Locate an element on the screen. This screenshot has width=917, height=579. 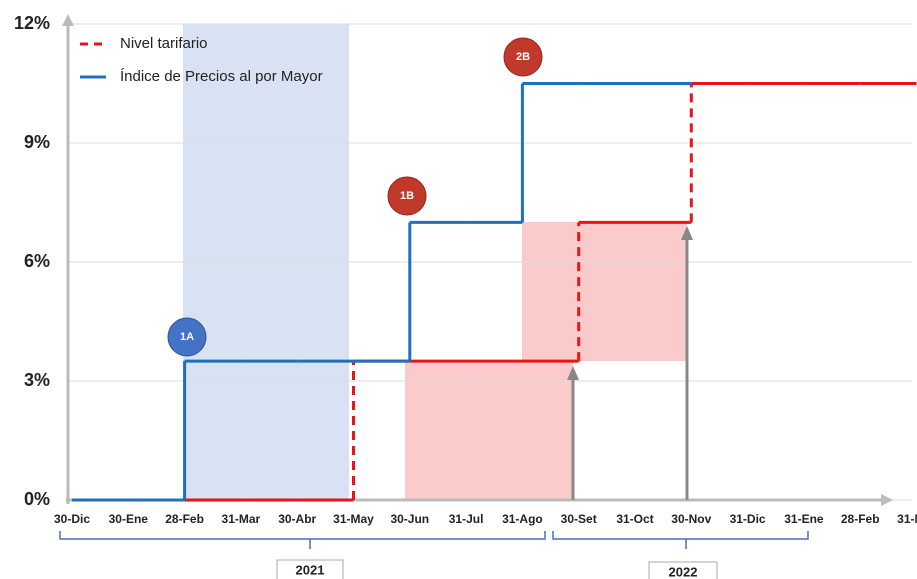
x-tick-label: 31-Dic is located at coordinates (748, 519).